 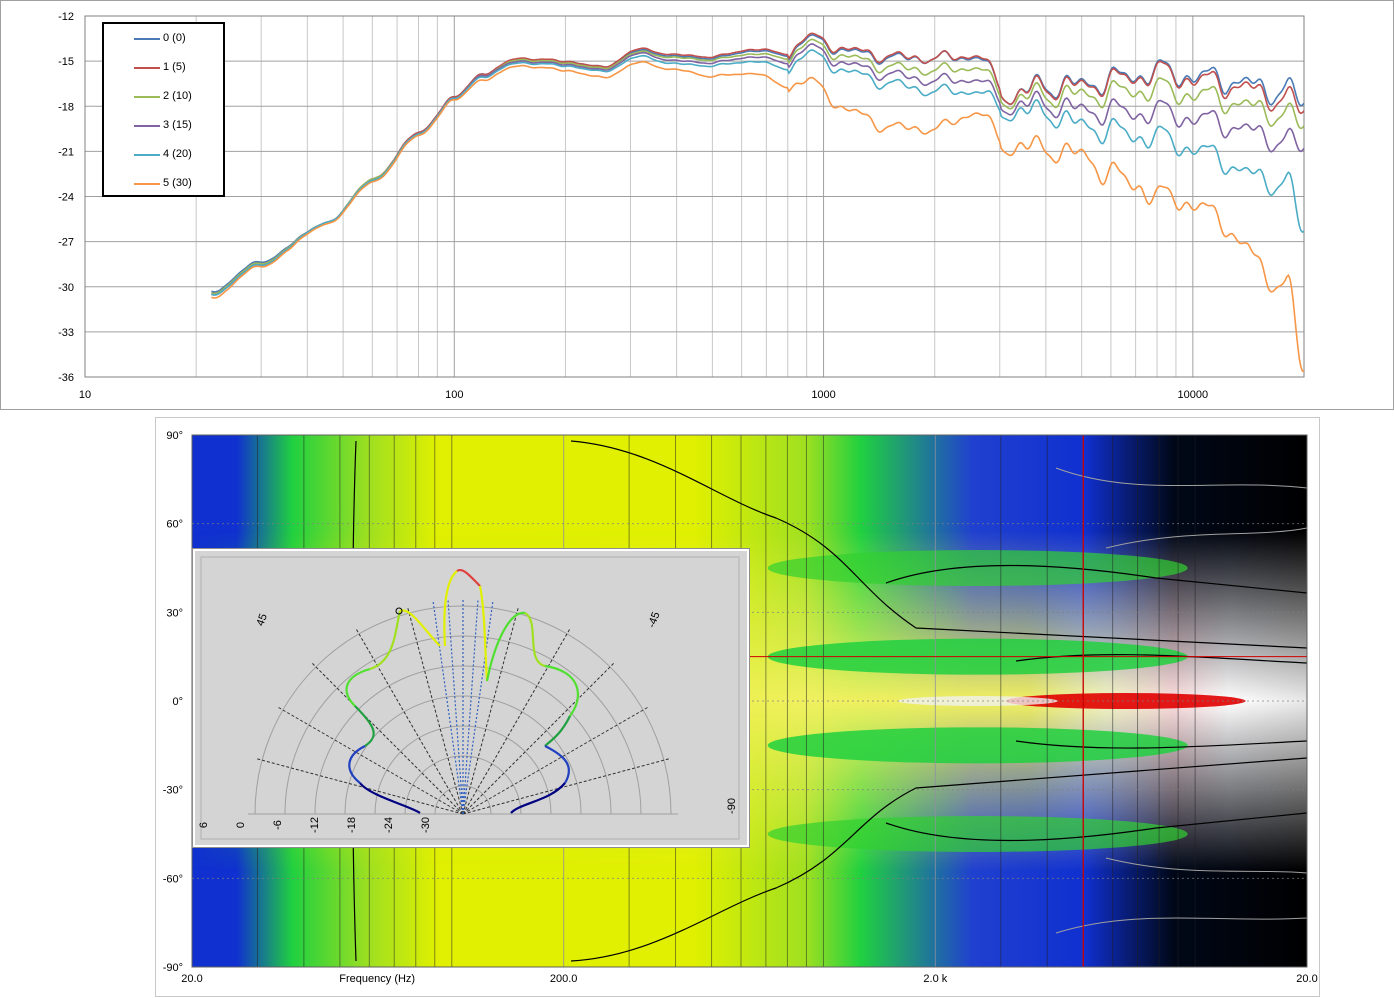 I want to click on x-axis-label: Frequency (Hz), so click(x=377, y=979).